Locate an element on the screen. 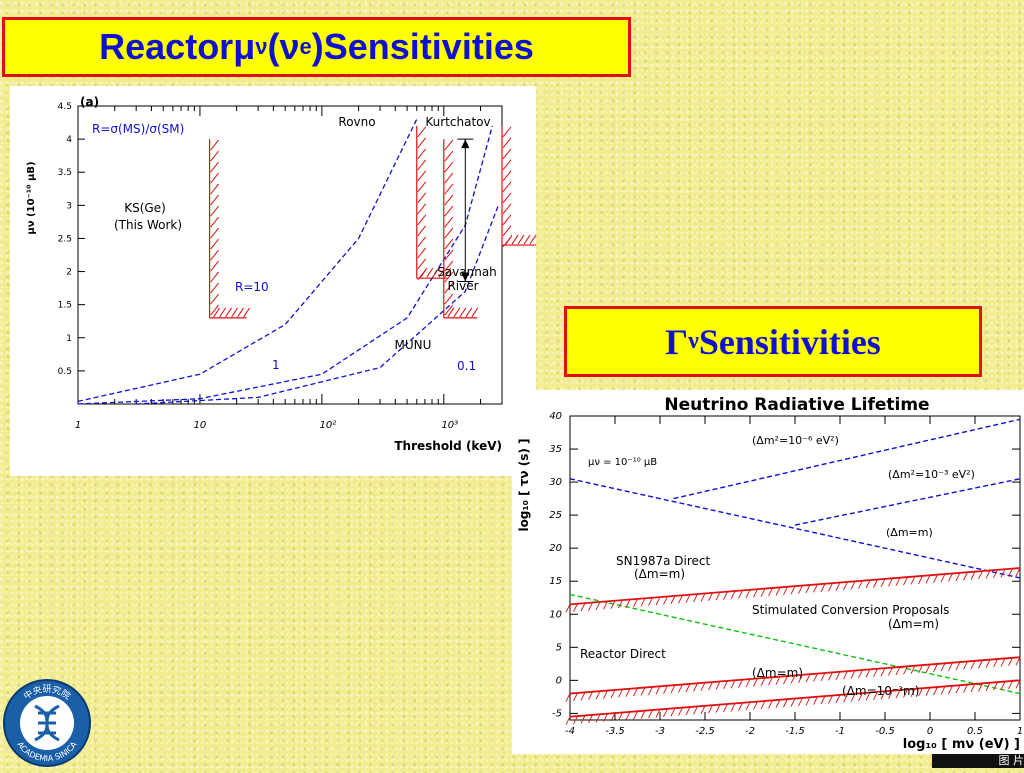 Image resolution: width=1024 pixels, height=773 pixels. series-label-r01: 0.1 is located at coordinates (466, 366).